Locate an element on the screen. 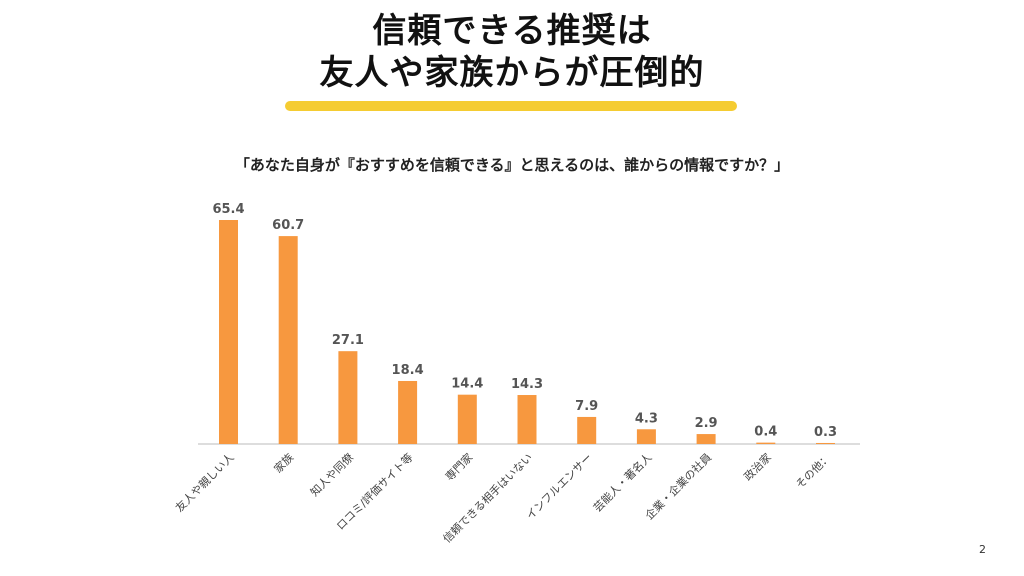 The image size is (1024, 576). page-number: 2 is located at coordinates (982, 549).